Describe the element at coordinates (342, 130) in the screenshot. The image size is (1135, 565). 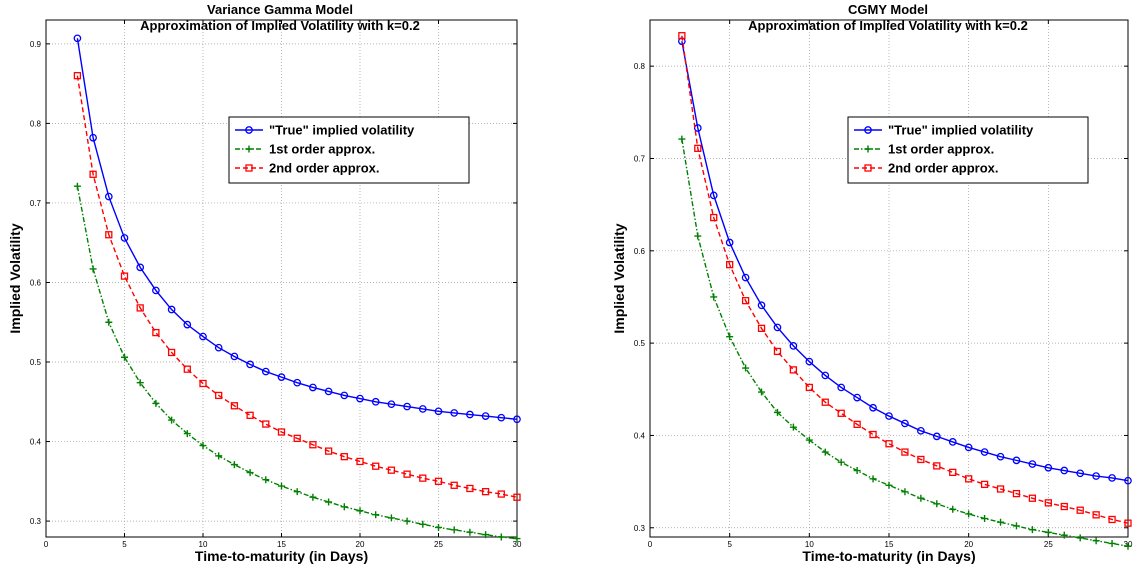
I see `legend-entry: "True" implied volatility` at that location.